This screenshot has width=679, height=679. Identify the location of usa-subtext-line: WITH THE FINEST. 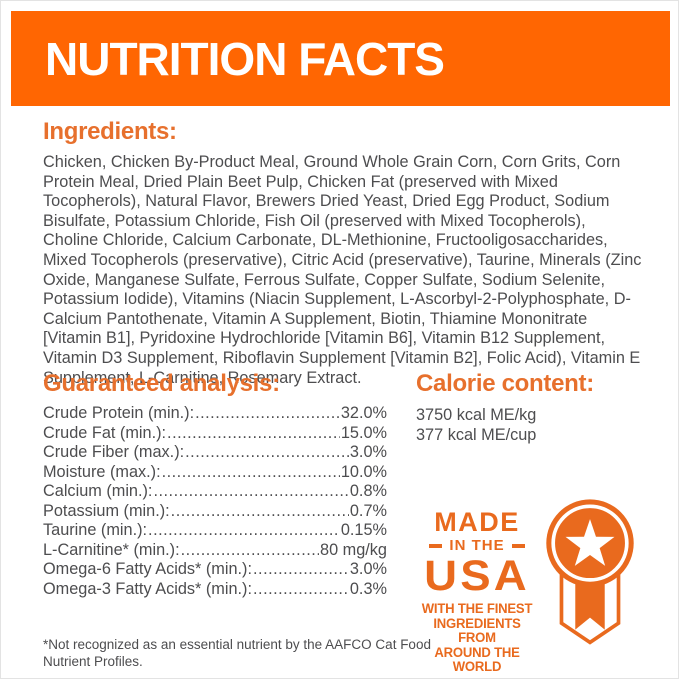
(477, 608).